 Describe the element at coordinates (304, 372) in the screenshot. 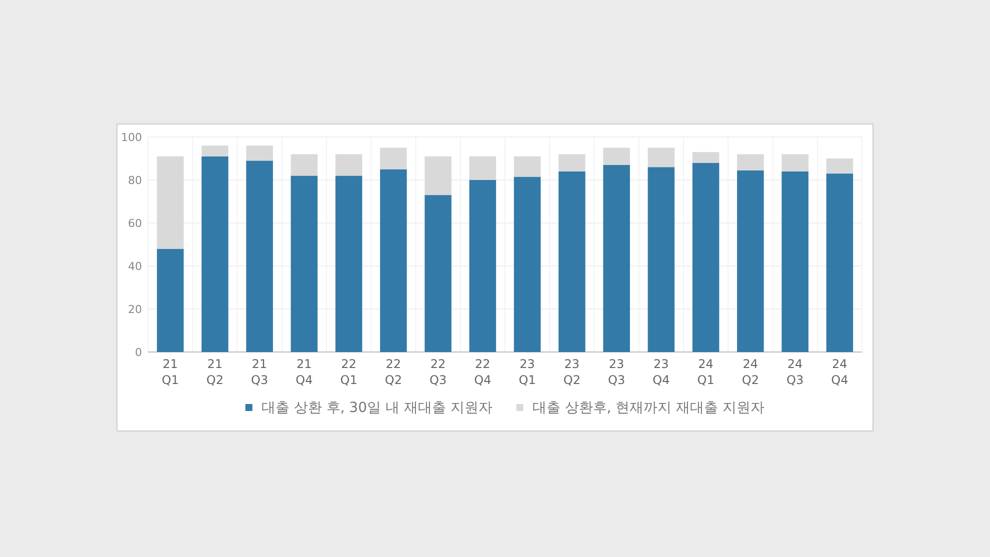

I see `x-tick-label: 21 Q4` at that location.